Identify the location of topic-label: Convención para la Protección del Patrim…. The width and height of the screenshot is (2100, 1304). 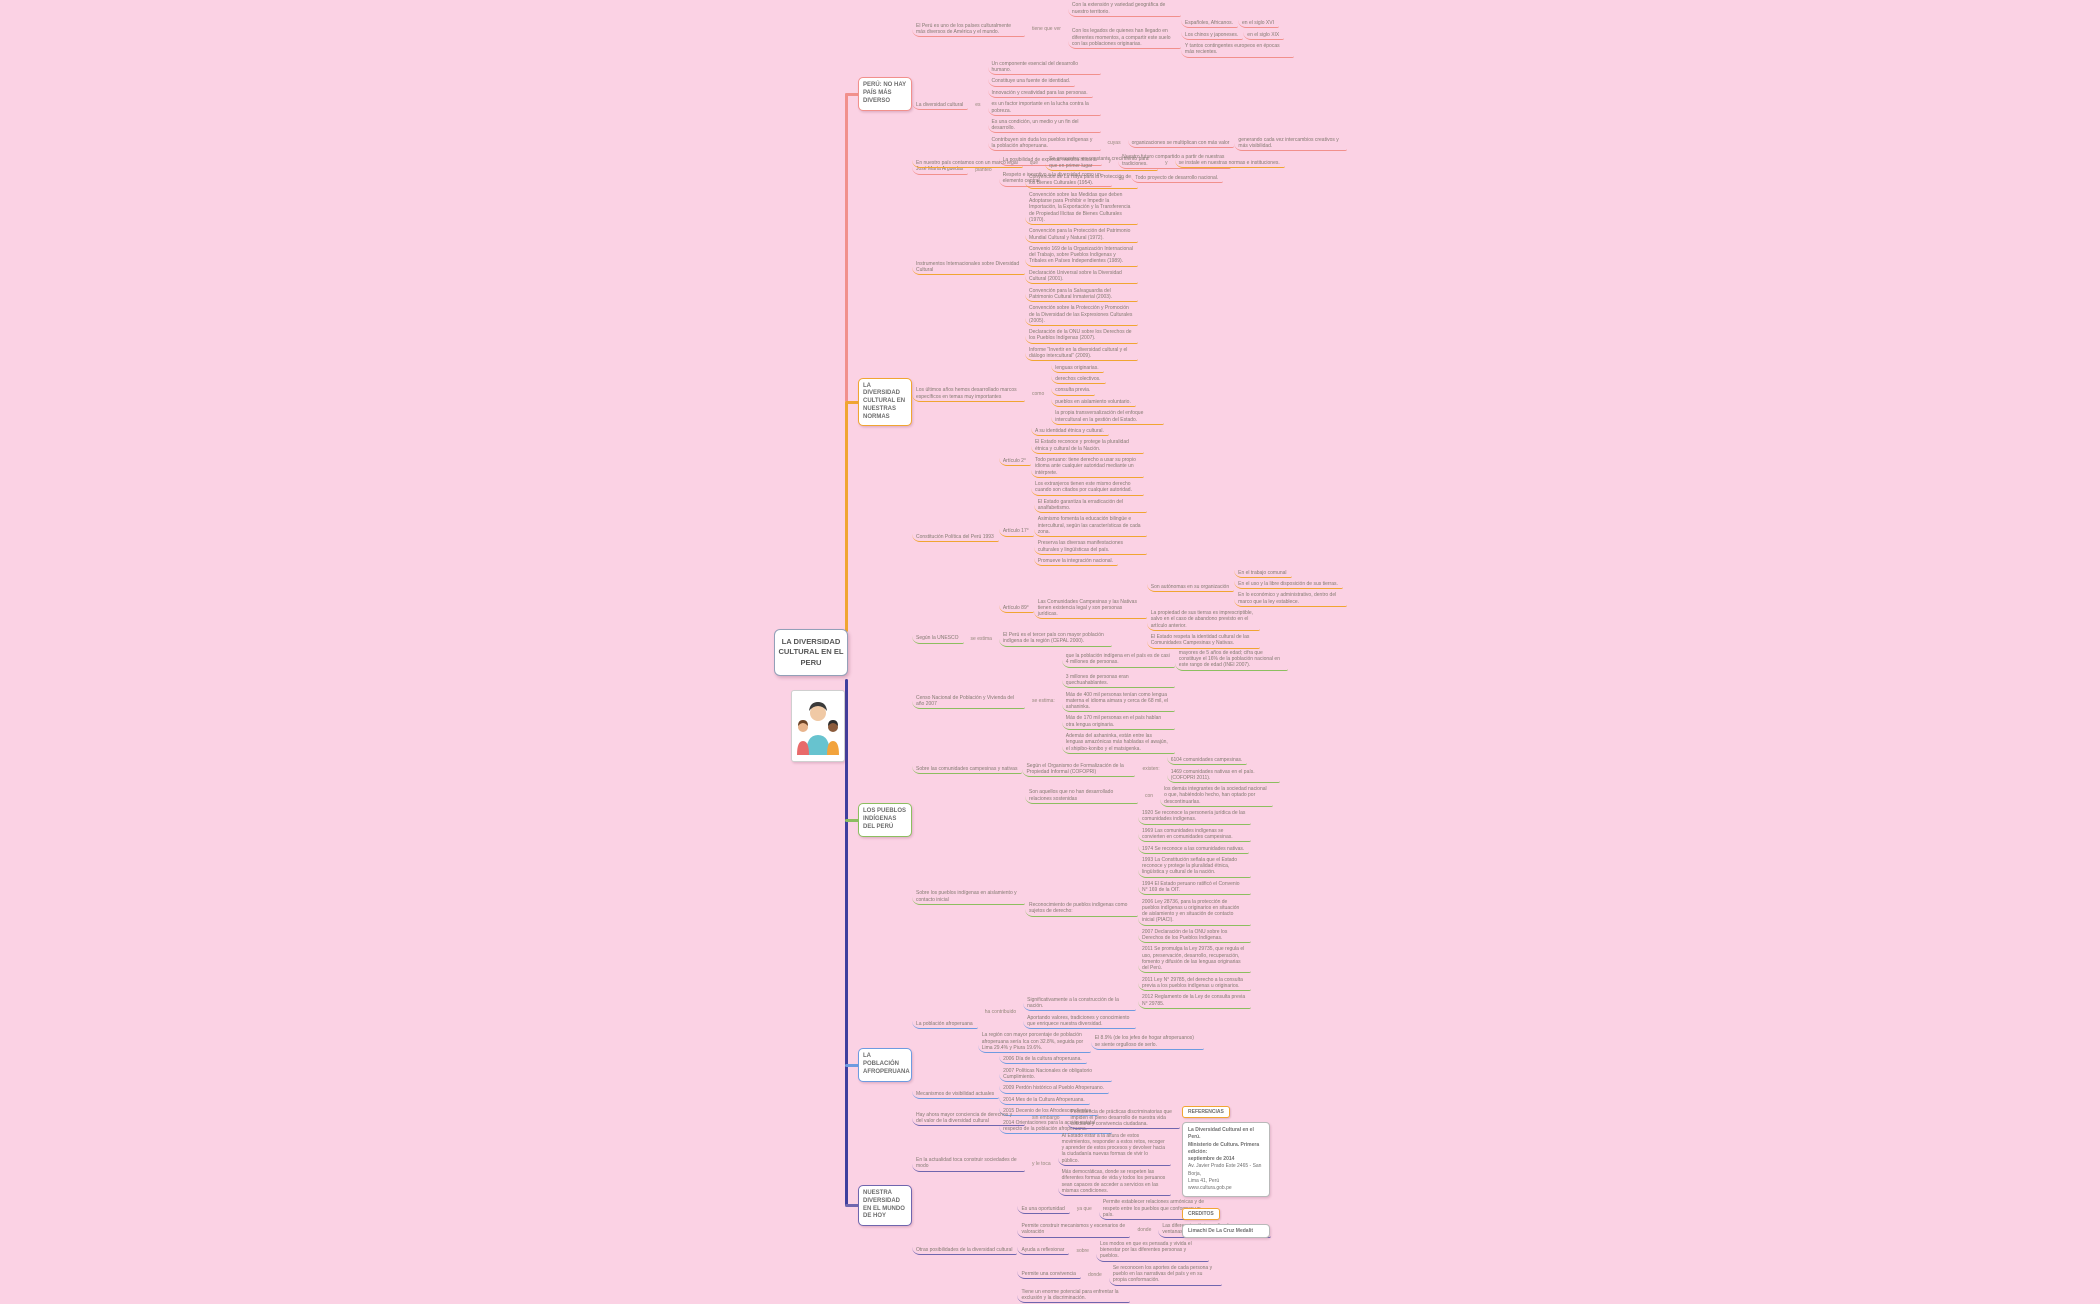
(1081, 235).